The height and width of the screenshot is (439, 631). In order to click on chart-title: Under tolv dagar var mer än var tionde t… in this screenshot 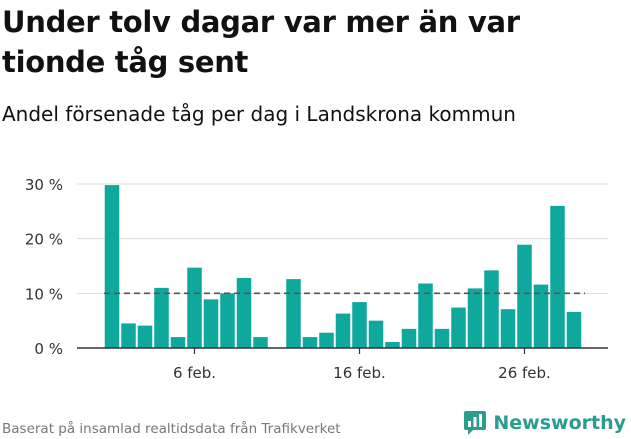, I will do `click(261, 42)`.